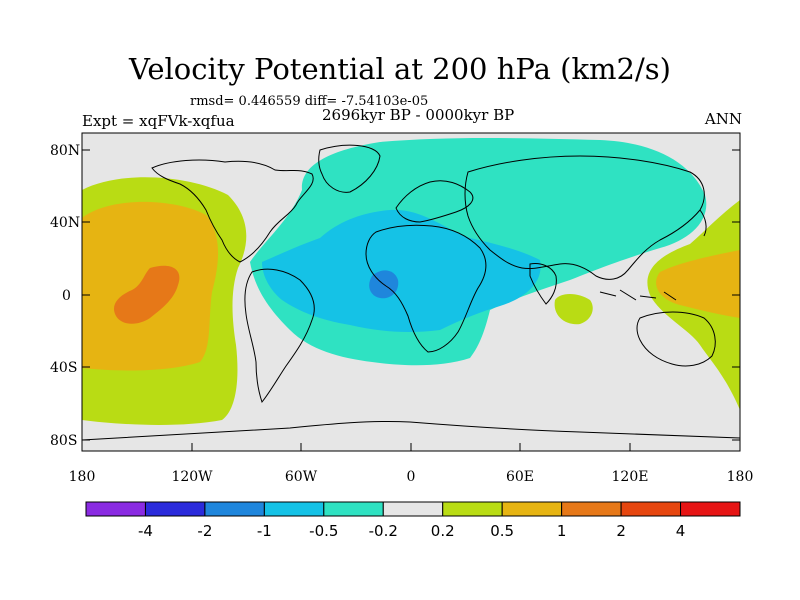 The image size is (800, 600). Describe the element at coordinates (411, 447) in the screenshot. I see `x-ticks` at that location.